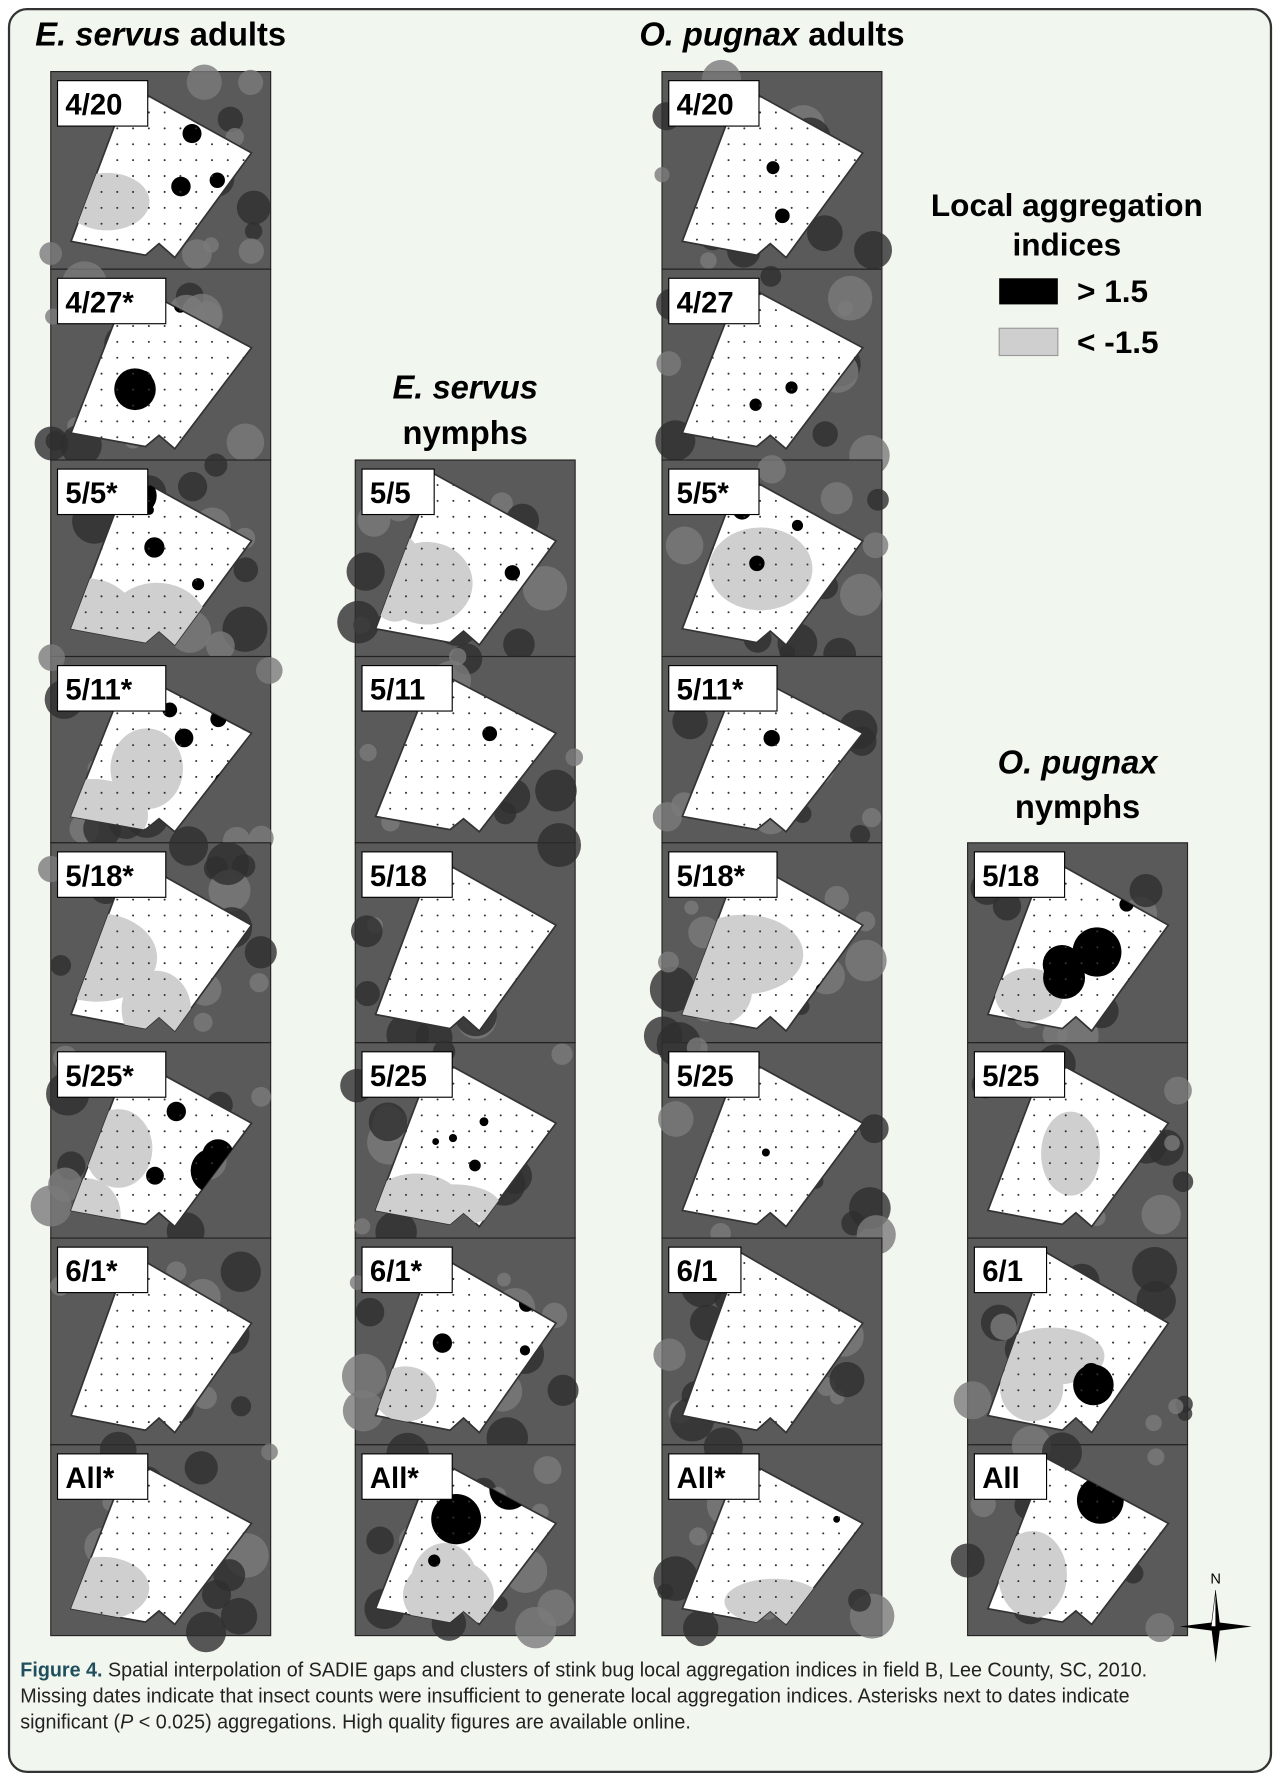 This screenshot has width=1280, height=1781. Describe the element at coordinates (775, 563) in the screenshot. I see `map-panel: 5/5*` at that location.